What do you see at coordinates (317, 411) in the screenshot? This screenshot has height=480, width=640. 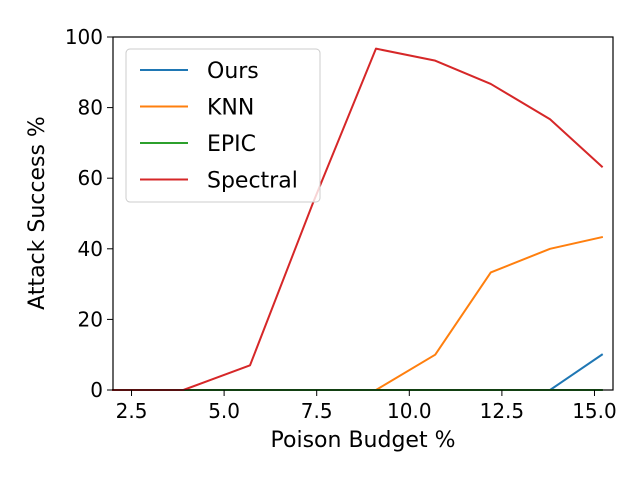 I see `x-tick-label: 7.5` at bounding box center [317, 411].